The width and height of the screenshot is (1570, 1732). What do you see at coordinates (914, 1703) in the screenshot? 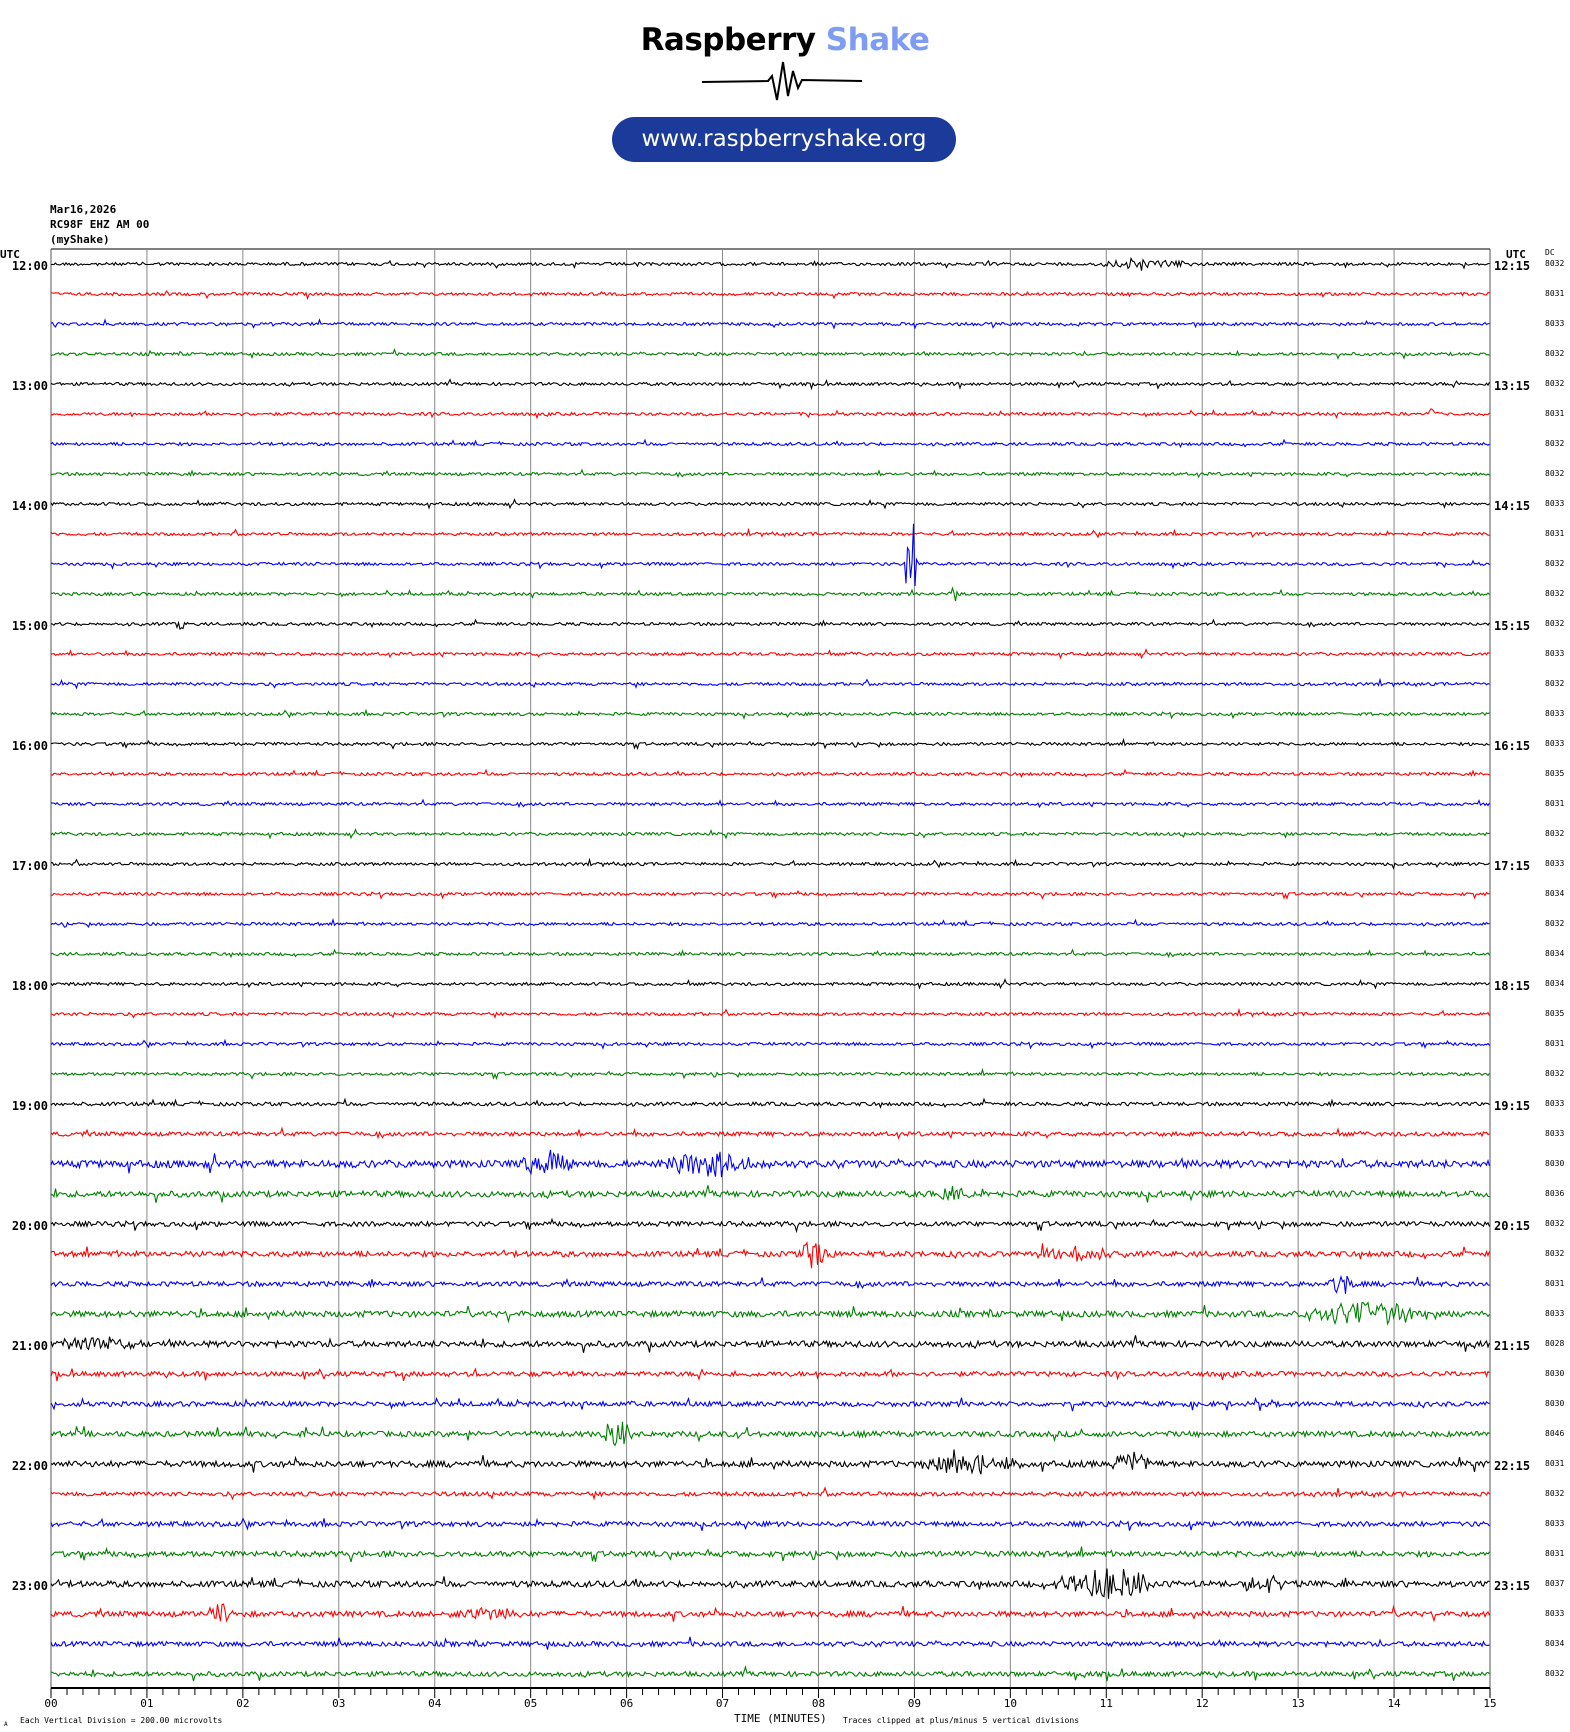
I see `x-tick-label: 09` at bounding box center [914, 1703].